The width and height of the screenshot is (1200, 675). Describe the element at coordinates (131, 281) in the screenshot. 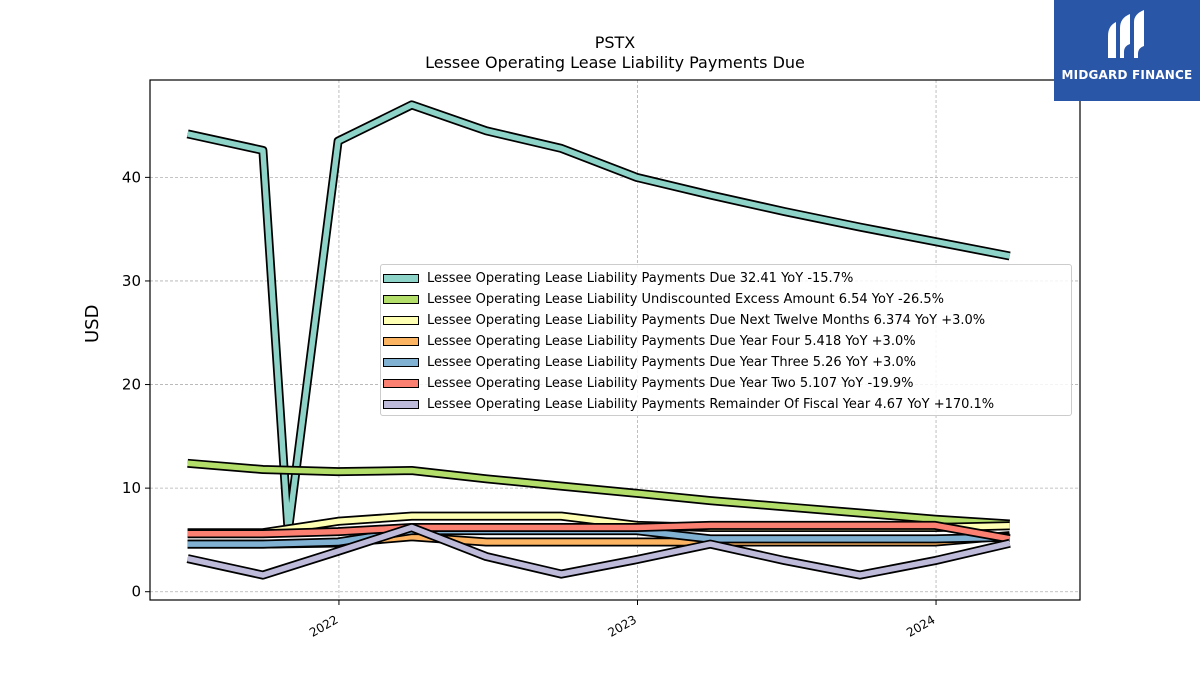

I see `y-tick-label: 30` at that location.